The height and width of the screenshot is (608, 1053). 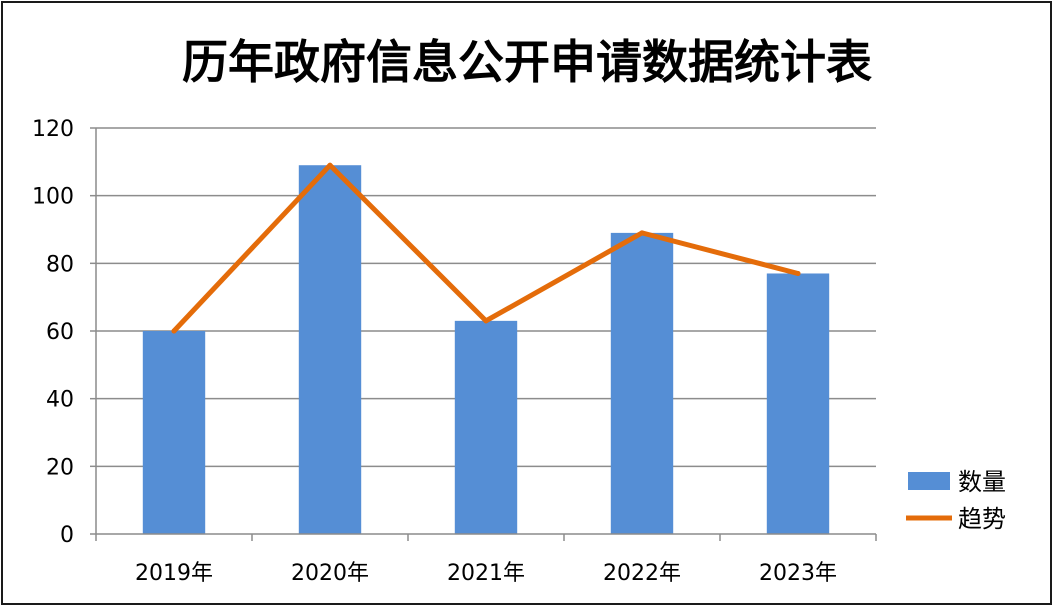 I want to click on x-axis-ticks: 2019年 2020年 2021年 2022年 2023年, so click(x=486, y=560).